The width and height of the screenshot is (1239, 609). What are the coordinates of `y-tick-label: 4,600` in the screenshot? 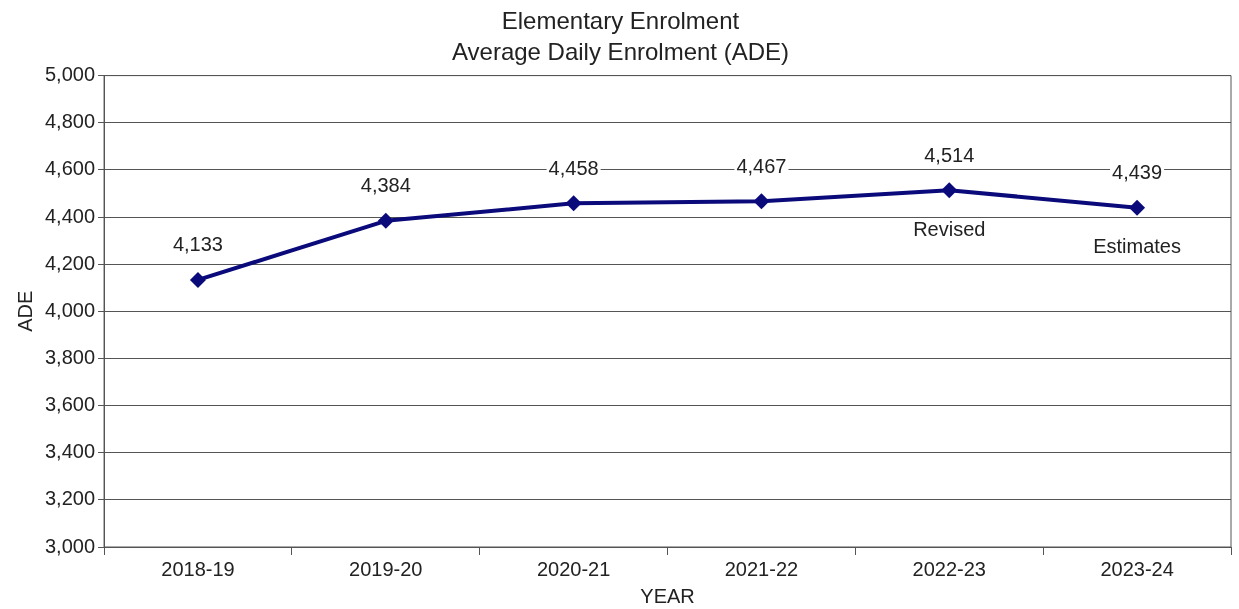 It's located at (70, 168).